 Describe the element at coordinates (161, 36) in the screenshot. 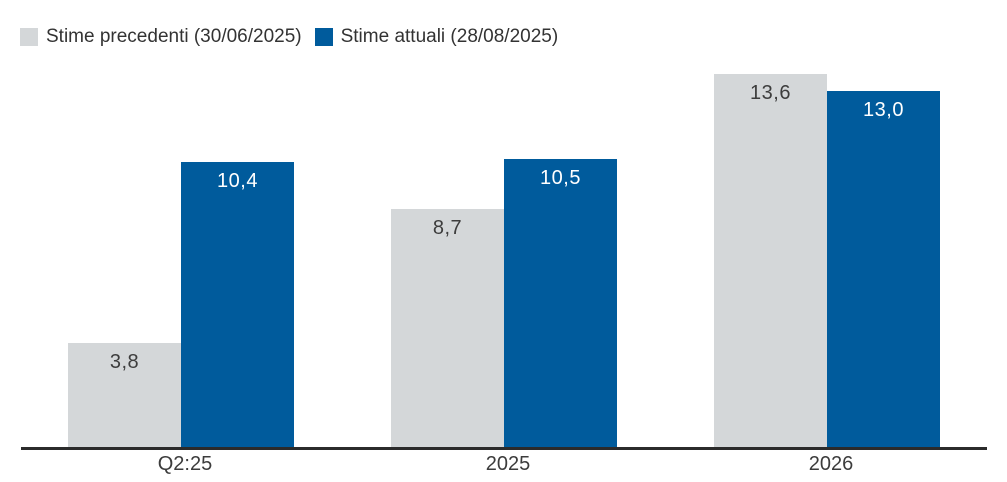

I see `legend-item-previous: Stime precedenti (30/06/2025)` at that location.